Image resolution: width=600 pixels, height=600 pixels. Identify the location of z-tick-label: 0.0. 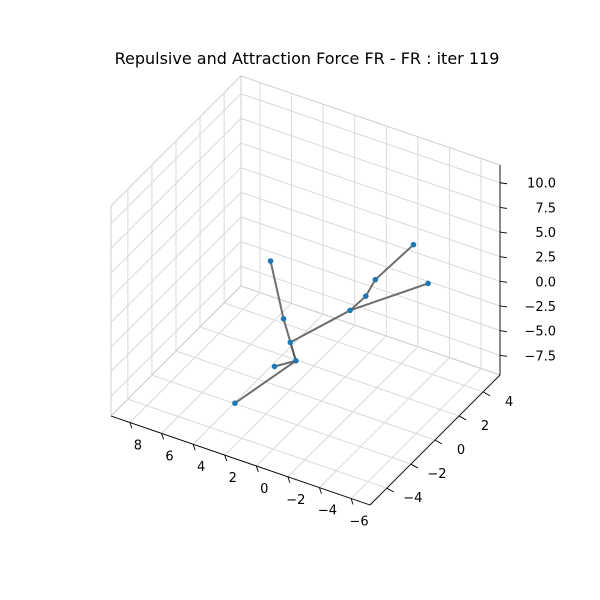
(545, 282).